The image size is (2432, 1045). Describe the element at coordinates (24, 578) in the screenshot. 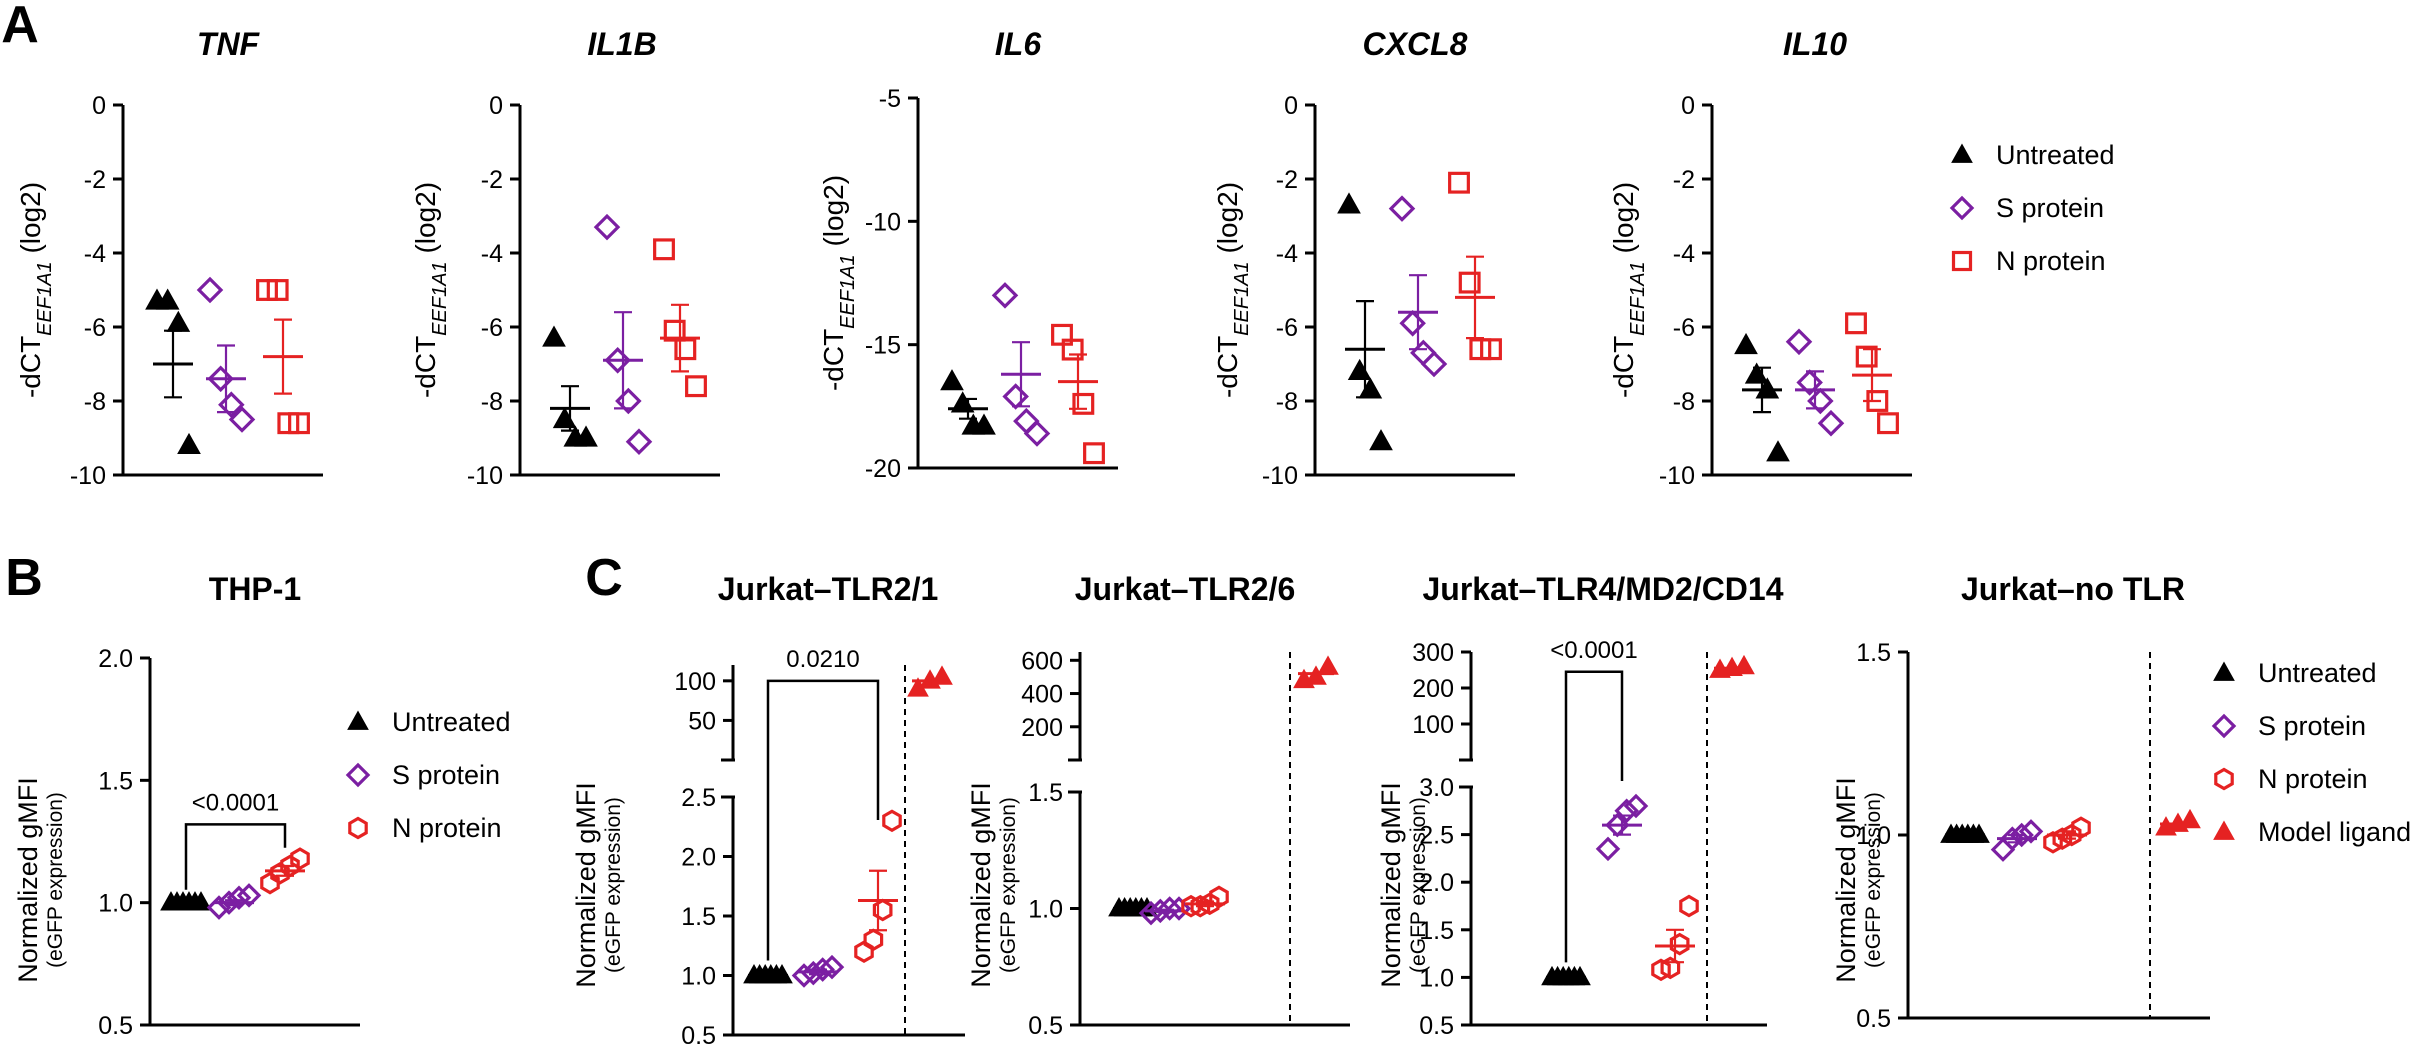

I see `panel-label-b: B` at that location.